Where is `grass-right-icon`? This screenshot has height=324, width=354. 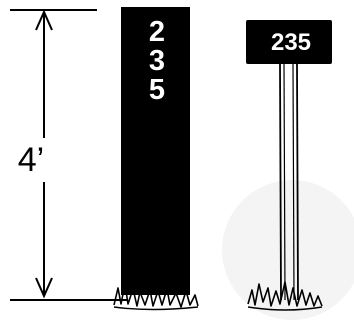 grass-right-icon is located at coordinates (285, 294).